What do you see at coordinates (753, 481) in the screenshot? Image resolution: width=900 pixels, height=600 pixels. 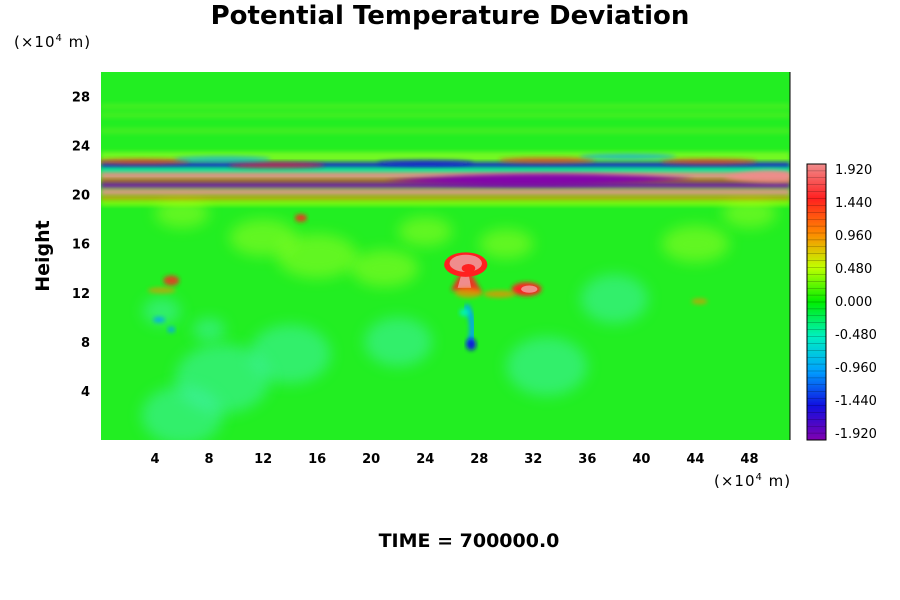 I see `x-axis-unit: (×104 m)` at bounding box center [753, 481].